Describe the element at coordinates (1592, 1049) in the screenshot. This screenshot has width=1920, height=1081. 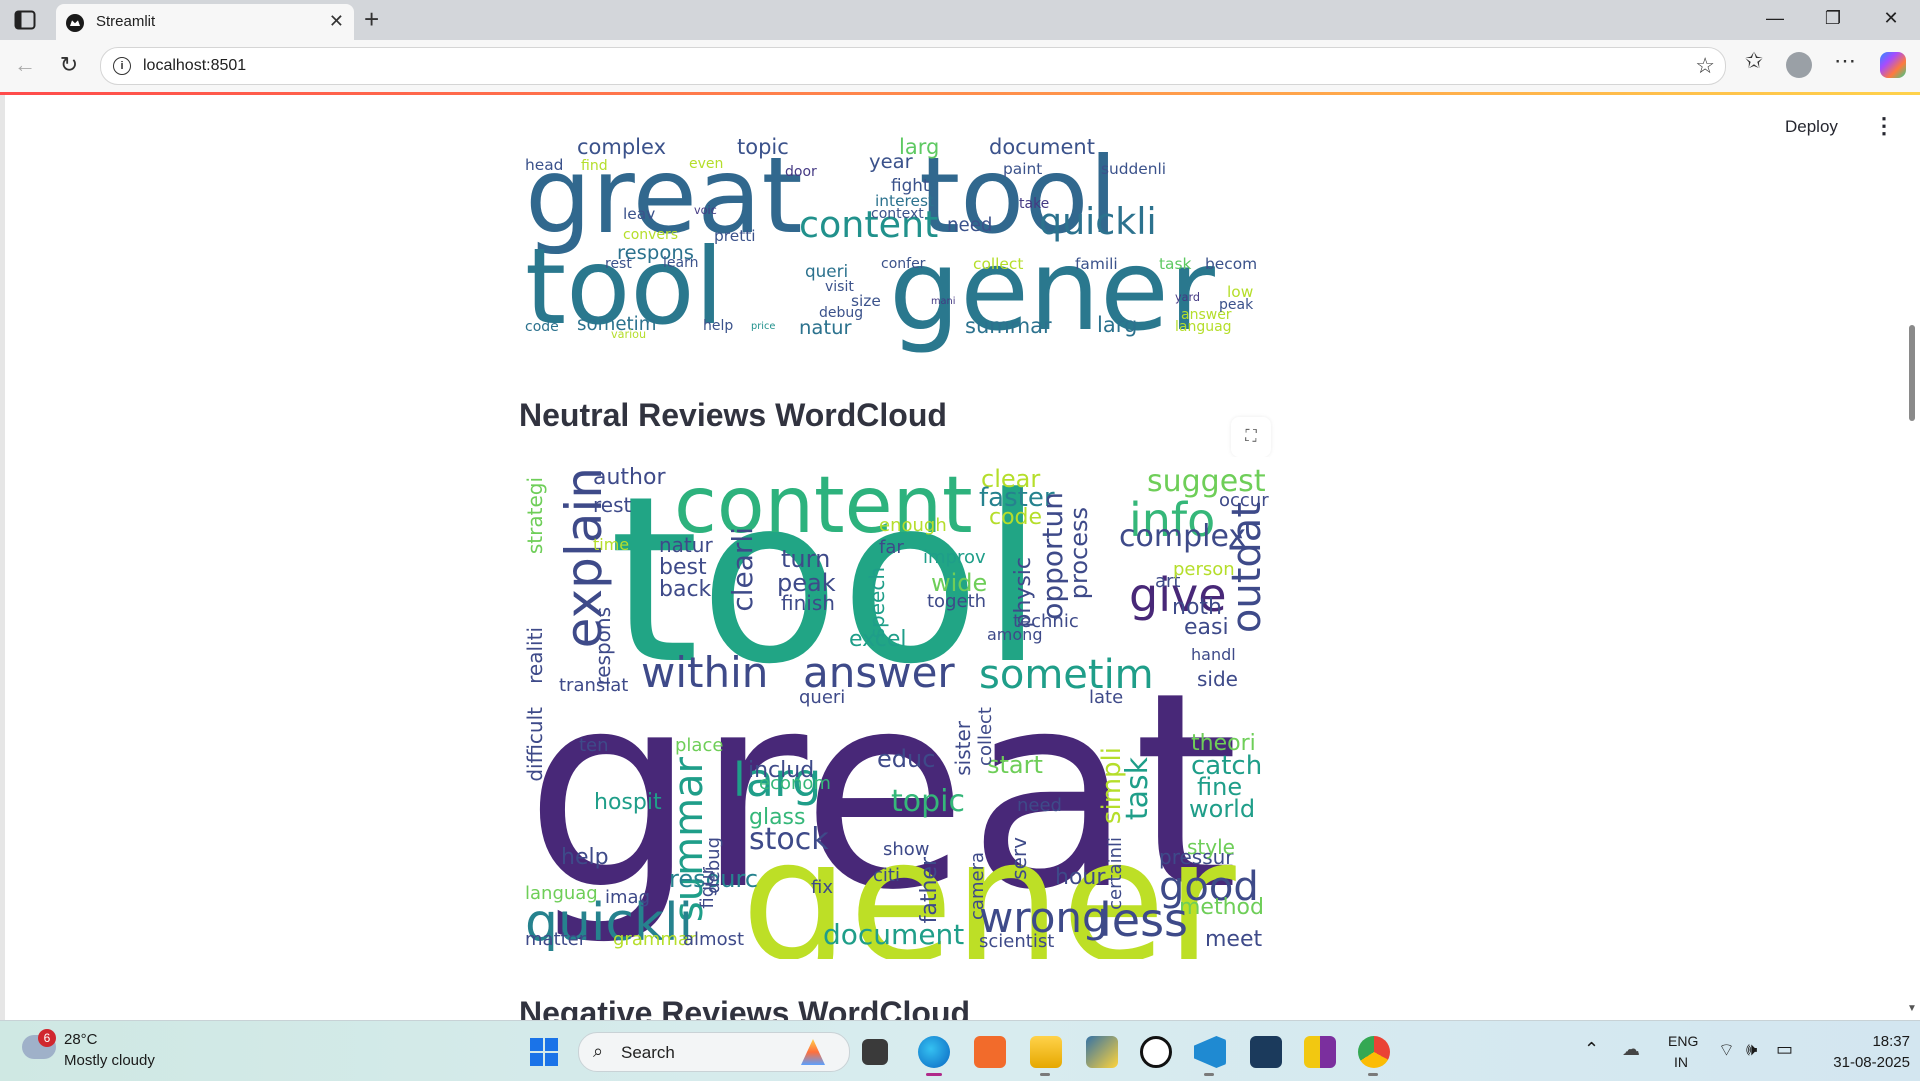
I see `tray-overflow-chevron-icon: ⌃` at that location.